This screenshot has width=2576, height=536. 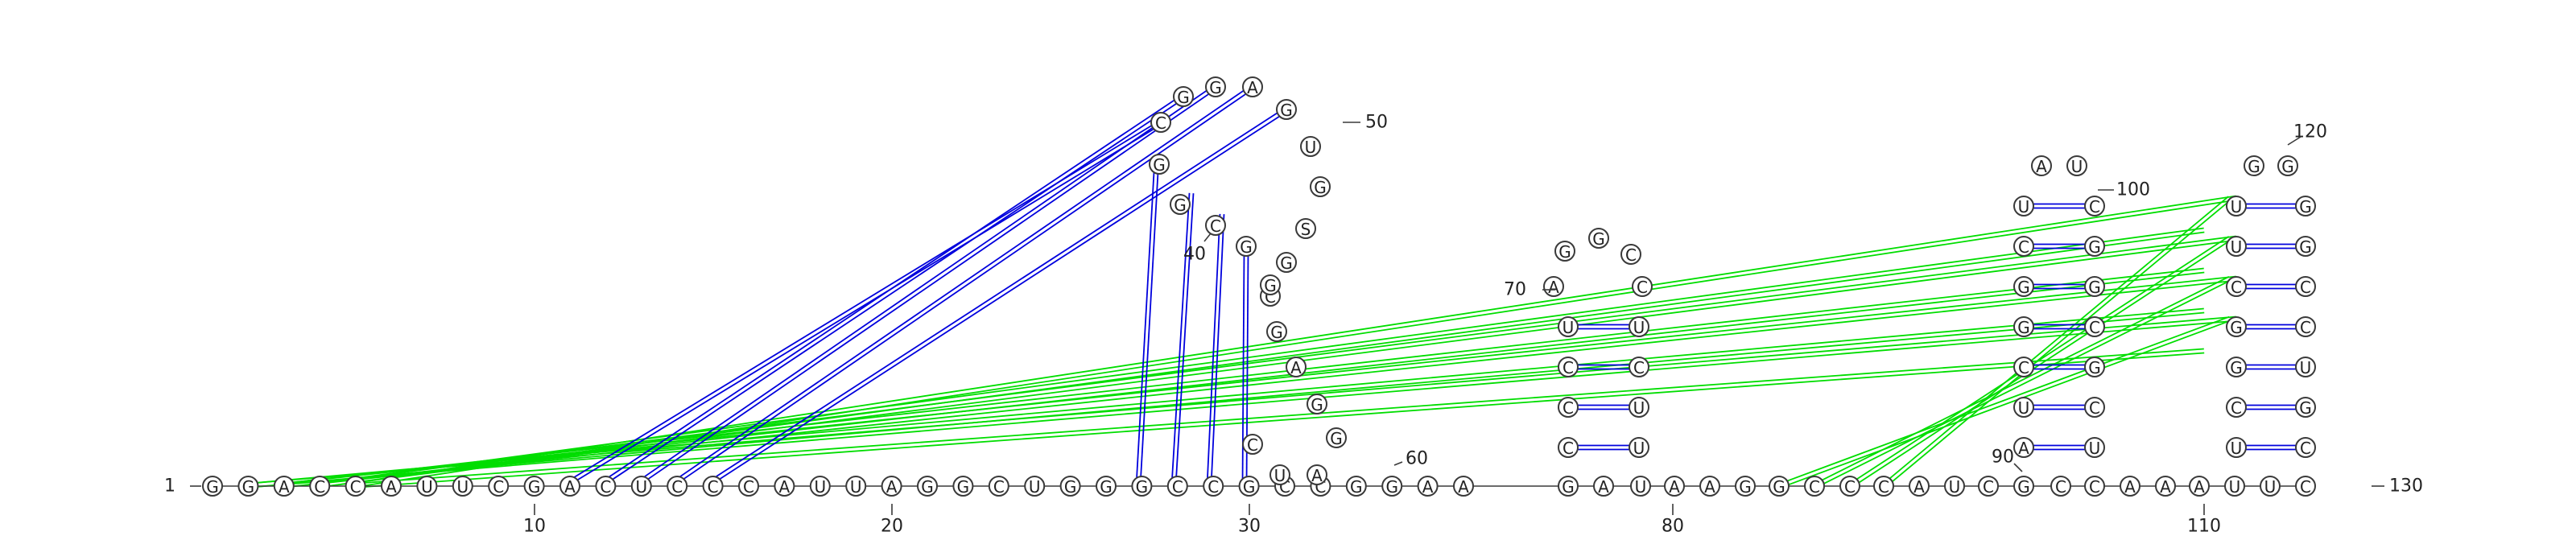 I want to click on label-40: 40, so click(x=1194, y=255).